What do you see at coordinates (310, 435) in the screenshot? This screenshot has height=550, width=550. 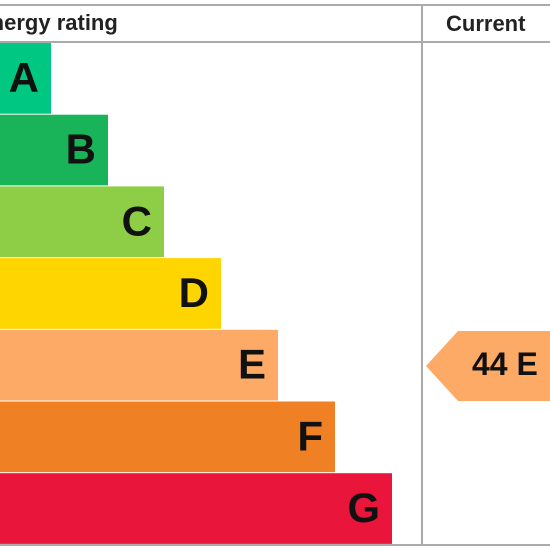 I see `band-letter: F` at bounding box center [310, 435].